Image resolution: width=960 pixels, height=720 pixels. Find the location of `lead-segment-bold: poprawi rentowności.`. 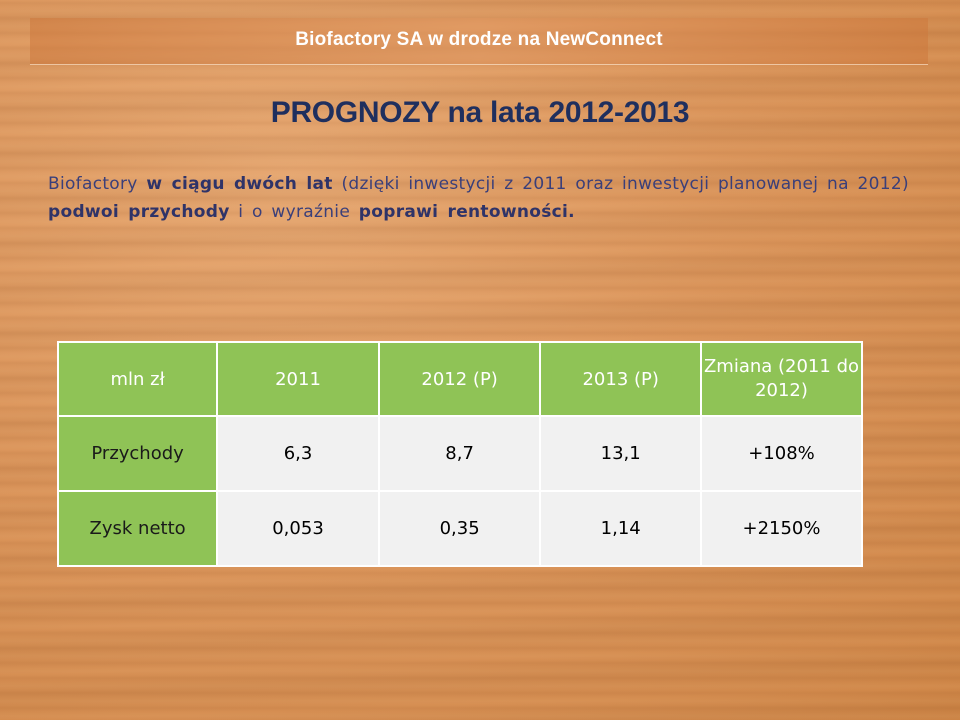

lead-segment-bold: poprawi rentowności. is located at coordinates (466, 212).